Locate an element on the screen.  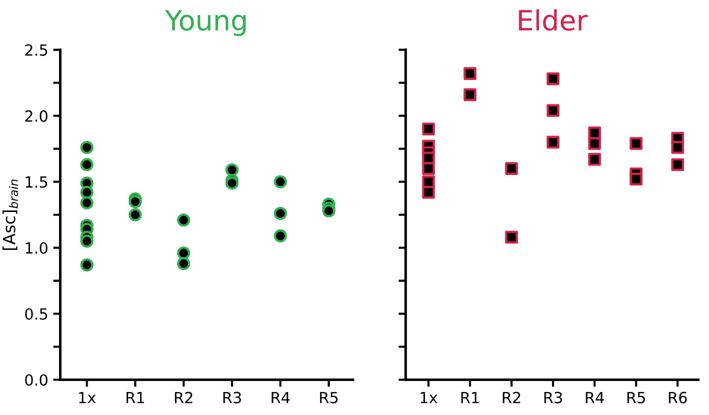
y-tick-label: 2.5 is located at coordinates (36, 50).